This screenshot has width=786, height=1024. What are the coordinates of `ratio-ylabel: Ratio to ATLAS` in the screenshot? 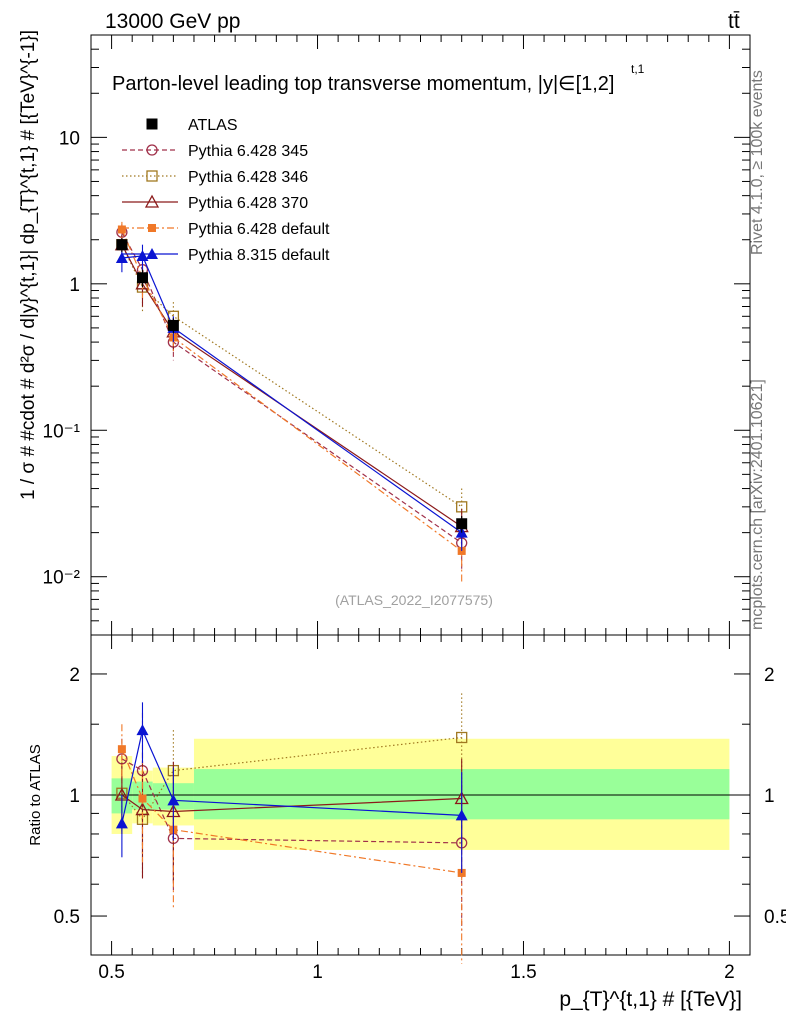 It's located at (35, 794).